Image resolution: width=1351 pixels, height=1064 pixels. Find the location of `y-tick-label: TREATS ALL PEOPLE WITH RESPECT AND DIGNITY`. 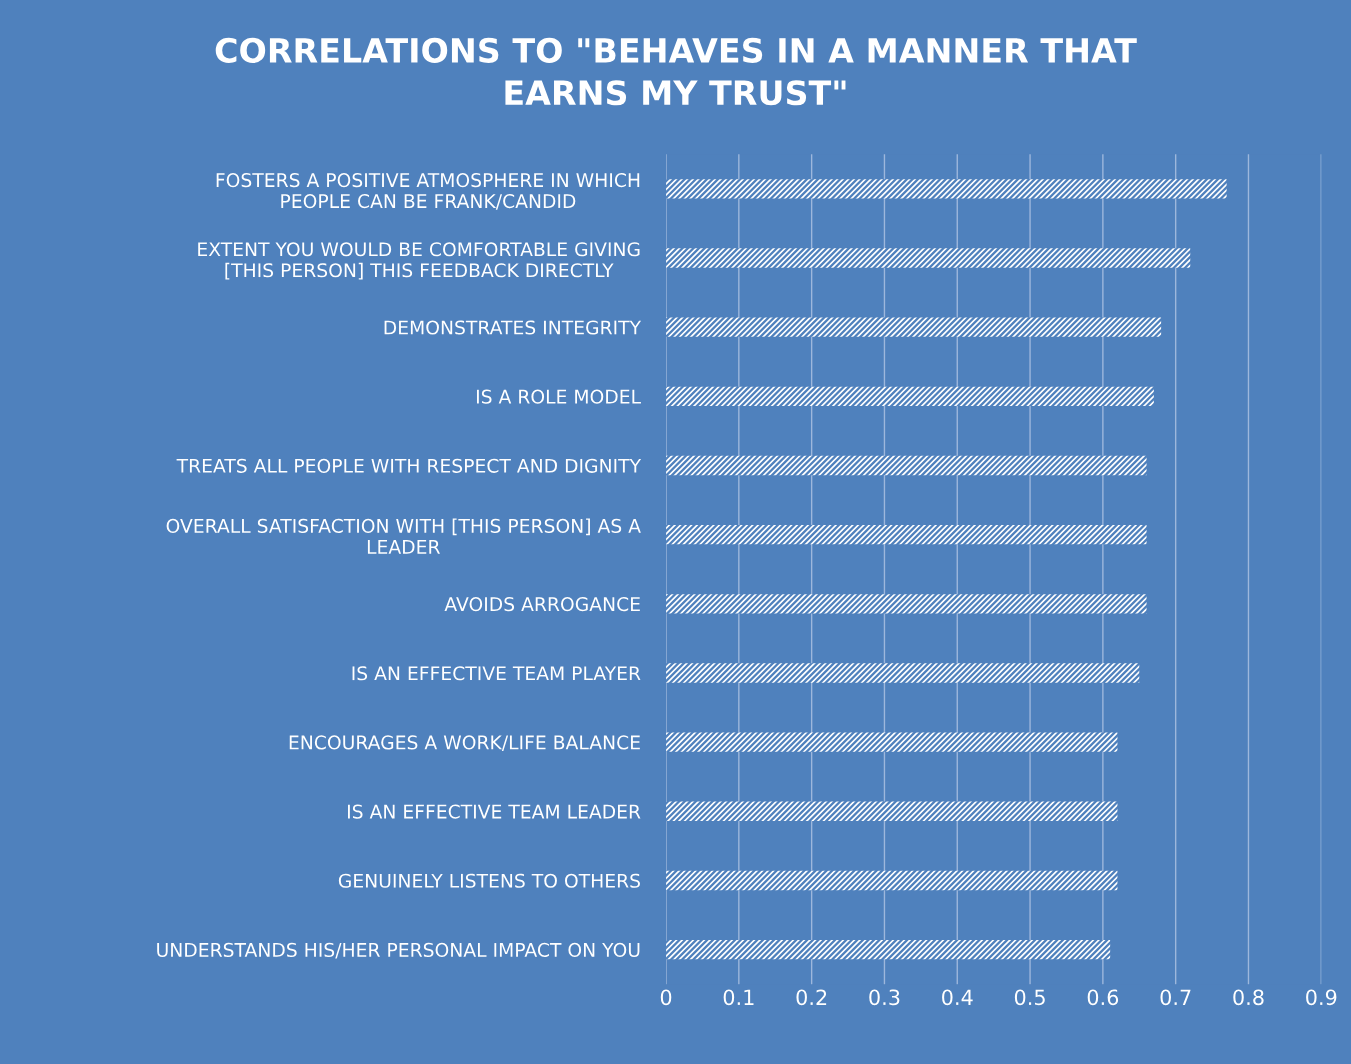

y-tick-label: TREATS ALL PEOPLE WITH RESPECT AND DIGNITY is located at coordinates (409, 465).